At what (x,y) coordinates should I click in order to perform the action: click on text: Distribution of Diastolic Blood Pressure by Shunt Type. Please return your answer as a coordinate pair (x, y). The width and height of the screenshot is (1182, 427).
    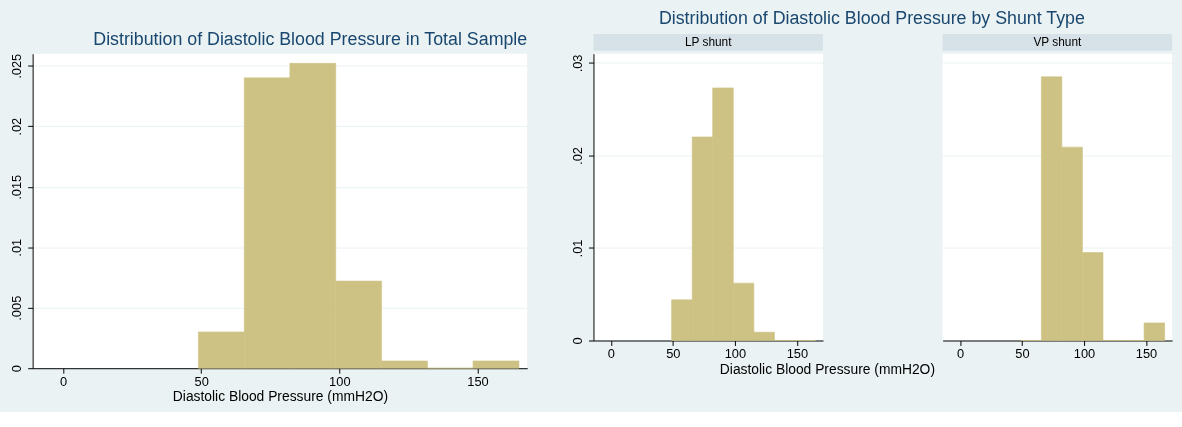
    Looking at the image, I should click on (872, 18).